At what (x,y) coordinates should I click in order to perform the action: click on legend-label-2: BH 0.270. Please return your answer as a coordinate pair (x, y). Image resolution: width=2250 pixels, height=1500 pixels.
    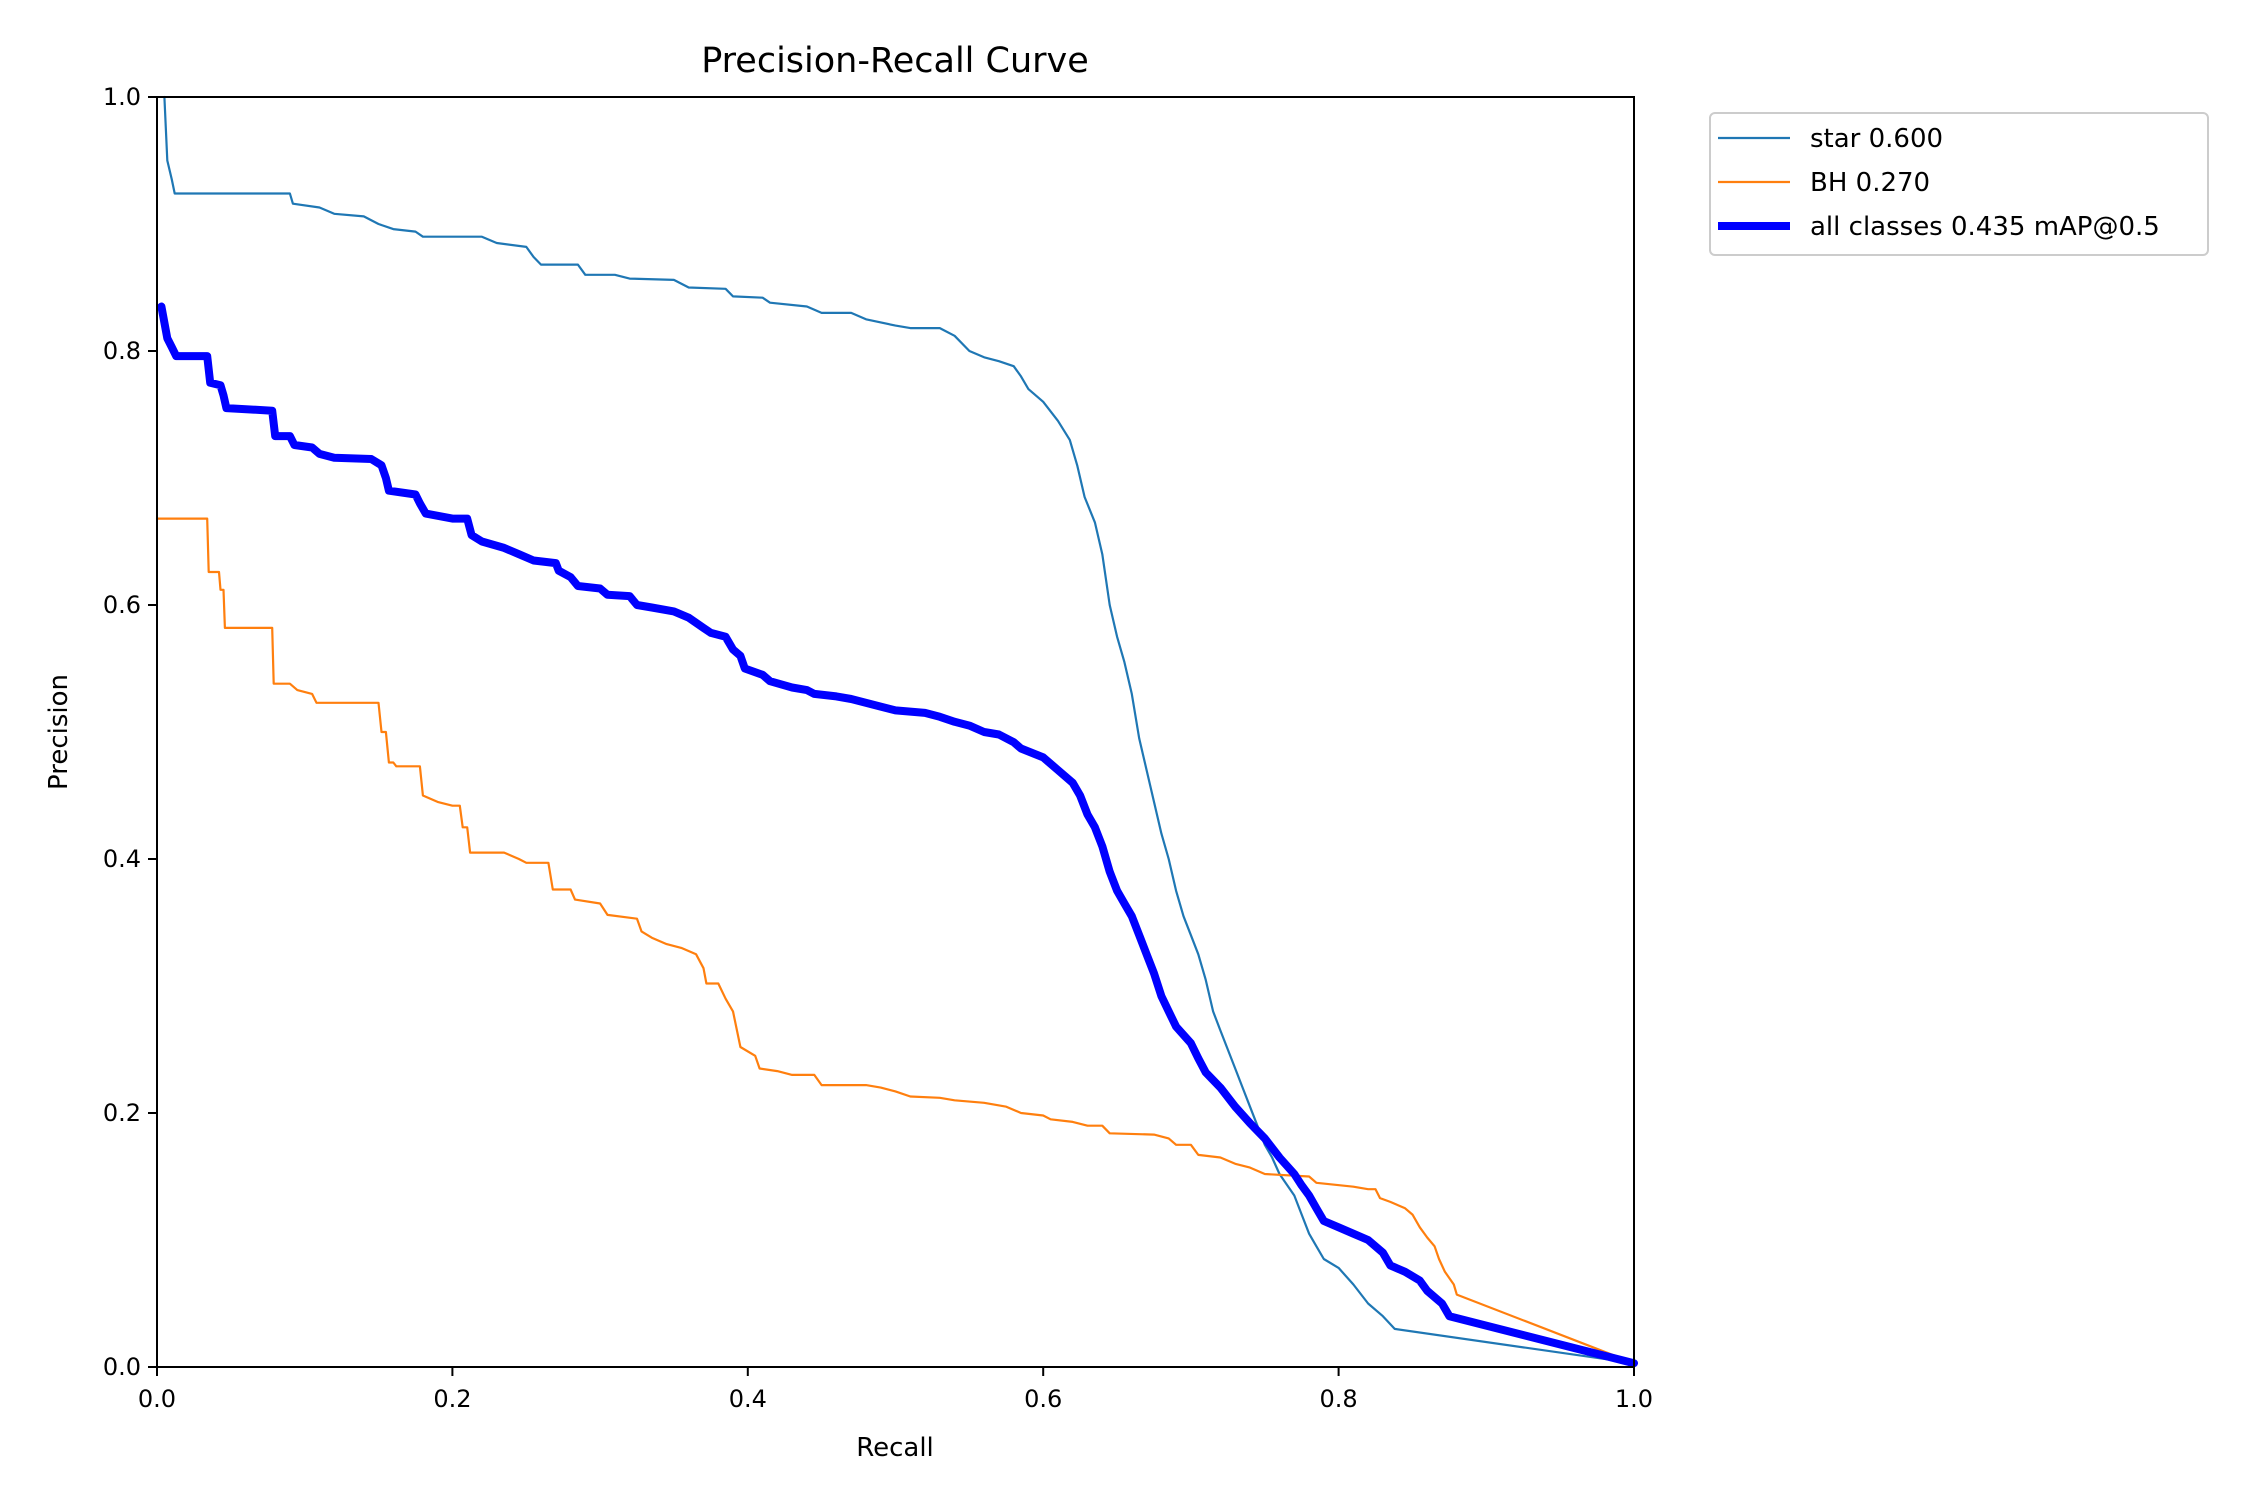
    Looking at the image, I should click on (1870, 183).